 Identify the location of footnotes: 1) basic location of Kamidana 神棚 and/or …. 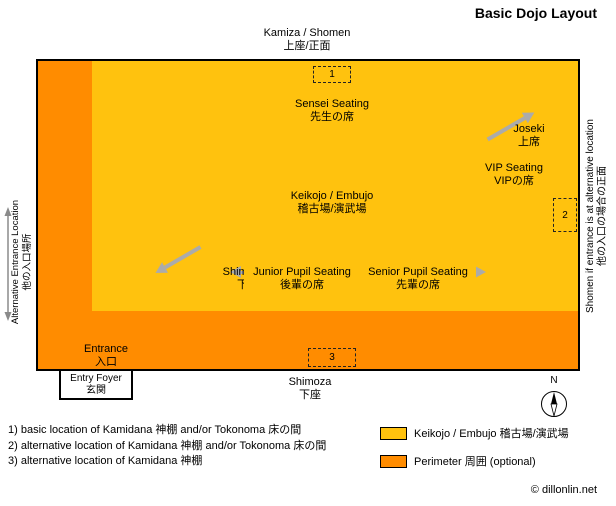
(167, 446).